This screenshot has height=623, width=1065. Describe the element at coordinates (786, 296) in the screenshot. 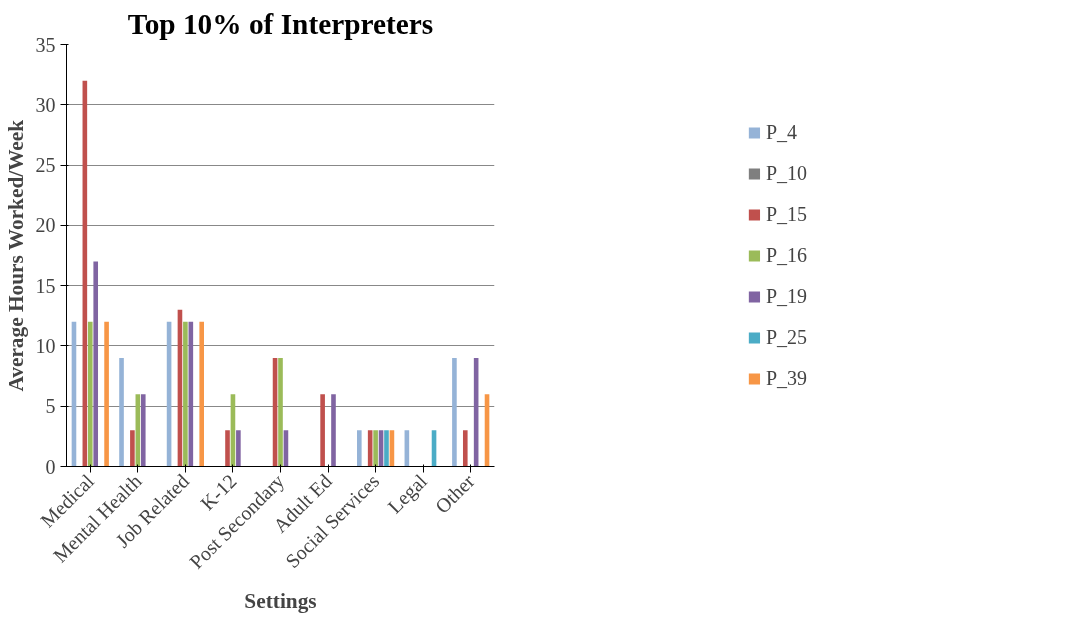

I see `legend-label: P_19` at that location.